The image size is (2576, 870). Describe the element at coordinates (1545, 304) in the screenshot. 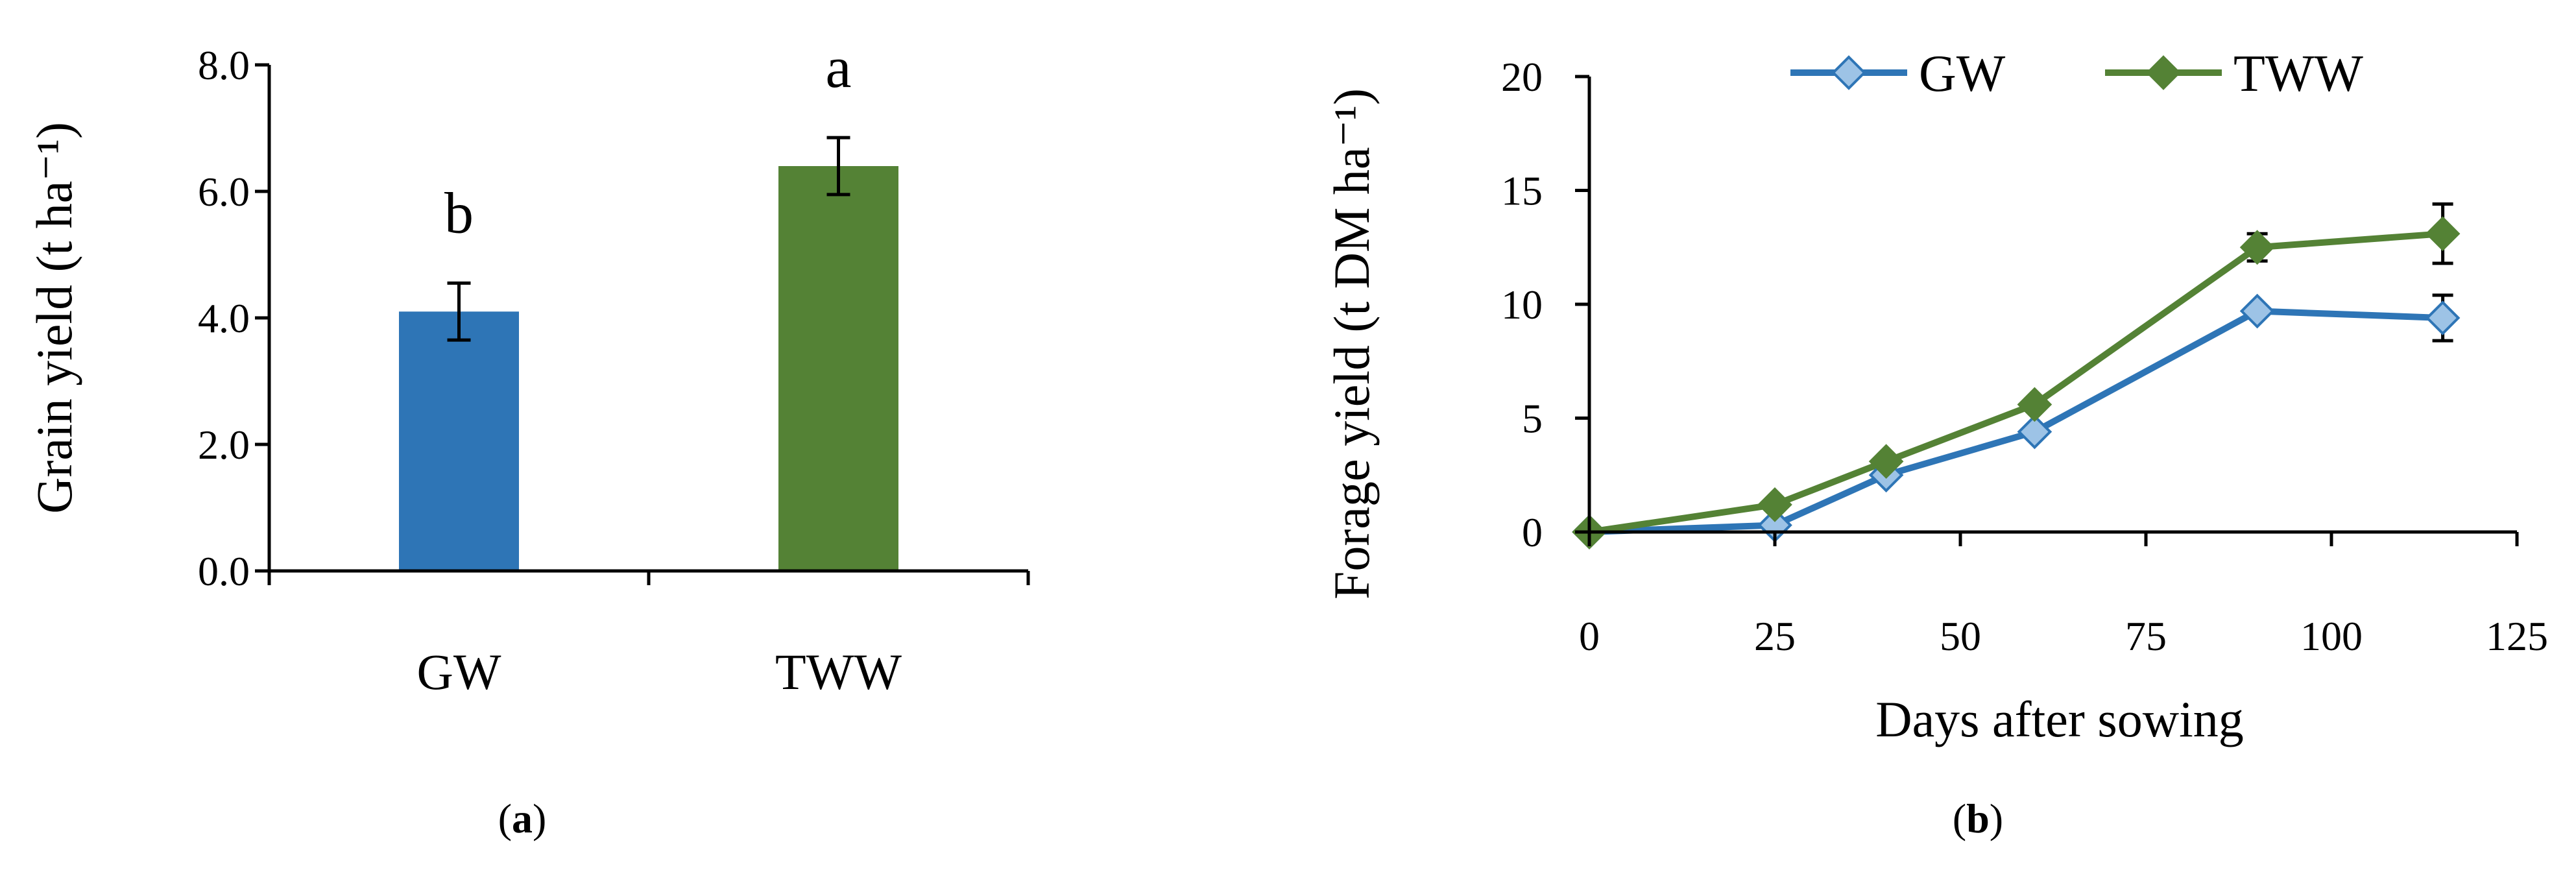

I see `y-axis-ticks: 0 5 10 15 20` at that location.